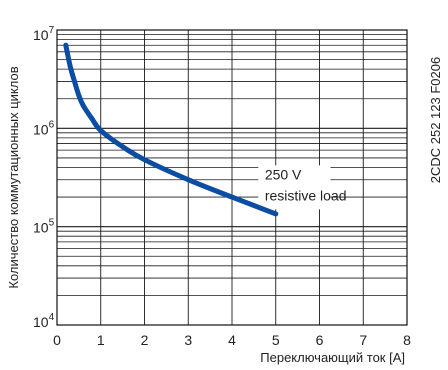 This screenshot has width=448, height=370. What do you see at coordinates (44, 128) in the screenshot?
I see `y-tick-label: 10⁶` at bounding box center [44, 128].